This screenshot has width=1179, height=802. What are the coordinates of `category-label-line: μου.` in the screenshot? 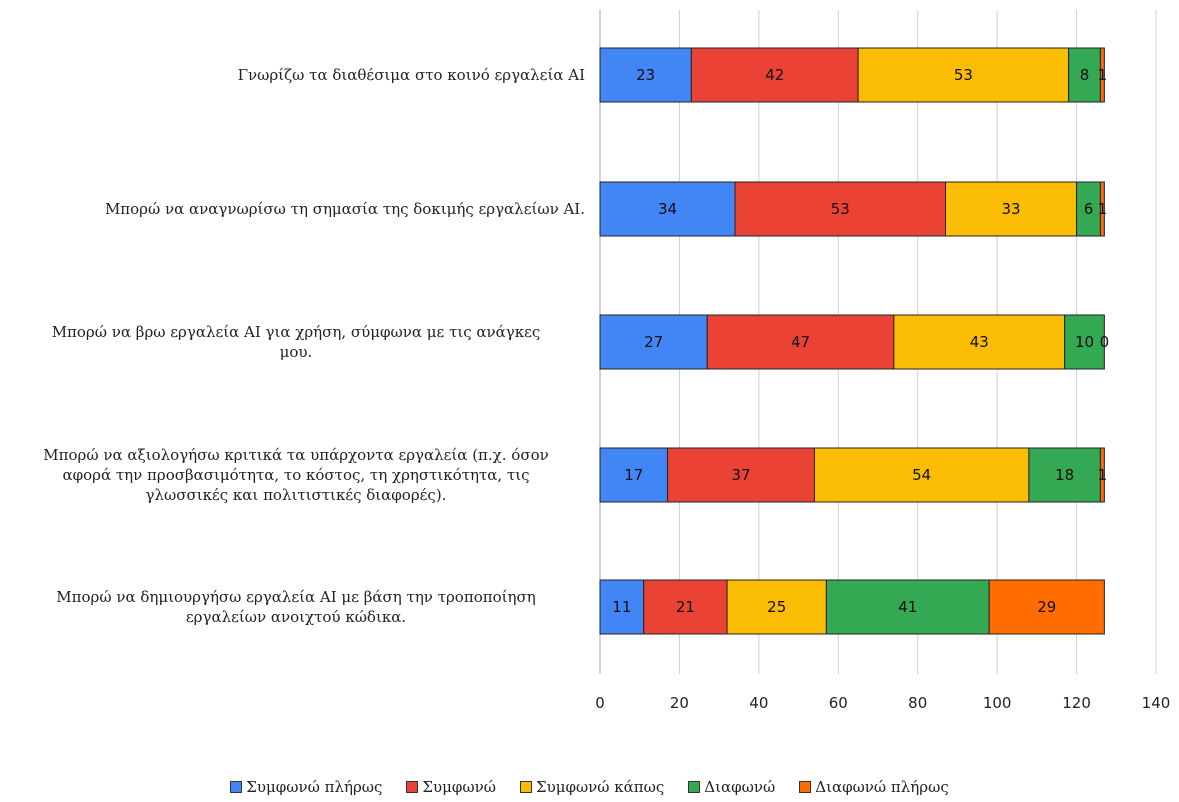 It's located at (296, 352).